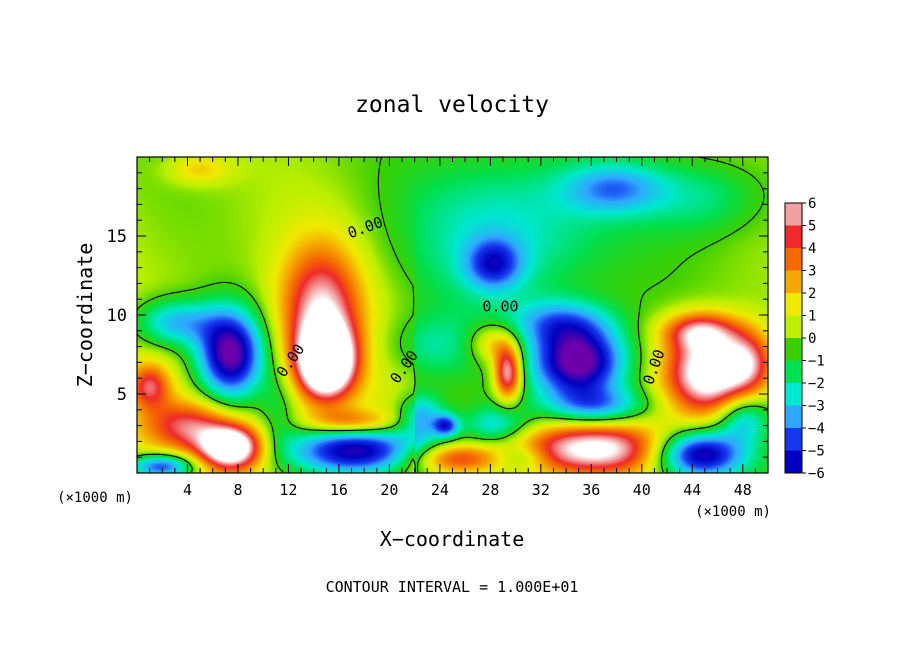 Image resolution: width=904 pixels, height=654 pixels. Describe the element at coordinates (95, 498) in the screenshot. I see `x-unit-left: (×1000 m)` at that location.